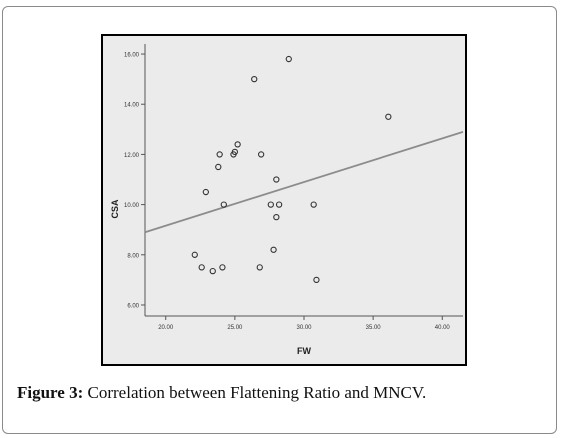 The height and width of the screenshot is (438, 561). I want to click on y-tick-label: 16.00, so click(132, 56).